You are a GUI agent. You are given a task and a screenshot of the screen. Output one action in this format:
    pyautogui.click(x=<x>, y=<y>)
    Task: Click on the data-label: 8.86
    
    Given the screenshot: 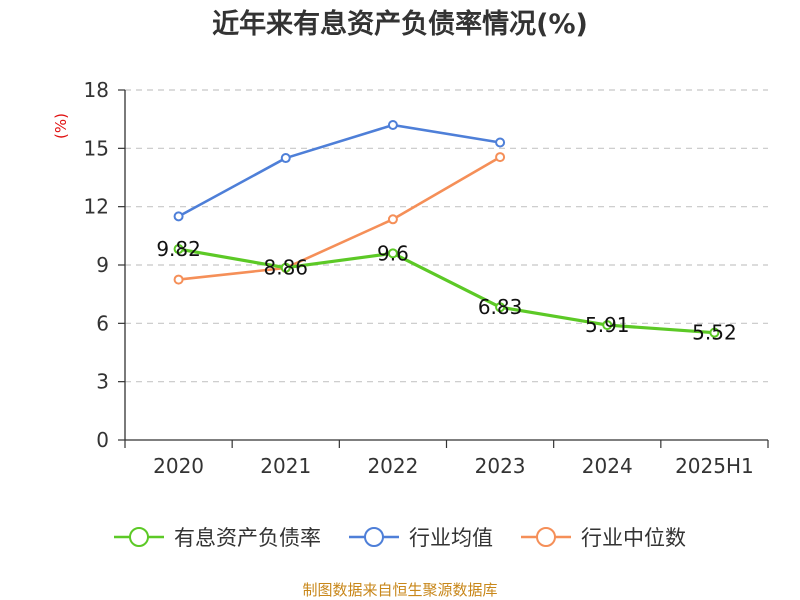 What is the action you would take?
    pyautogui.click(x=285, y=268)
    